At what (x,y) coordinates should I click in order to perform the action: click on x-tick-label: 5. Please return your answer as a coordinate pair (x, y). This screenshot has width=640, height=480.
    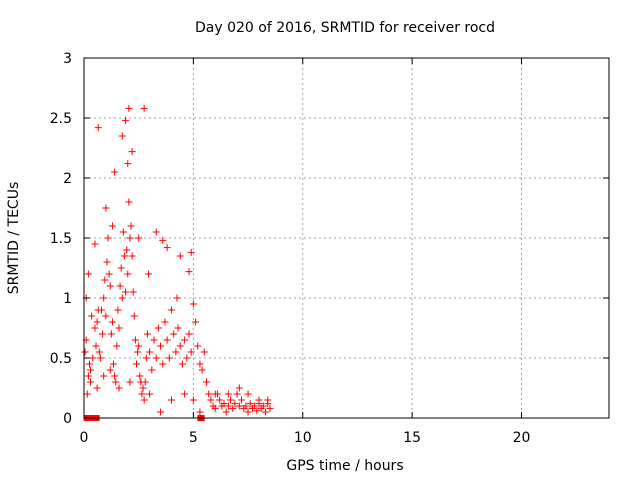
    Looking at the image, I should click on (193, 438).